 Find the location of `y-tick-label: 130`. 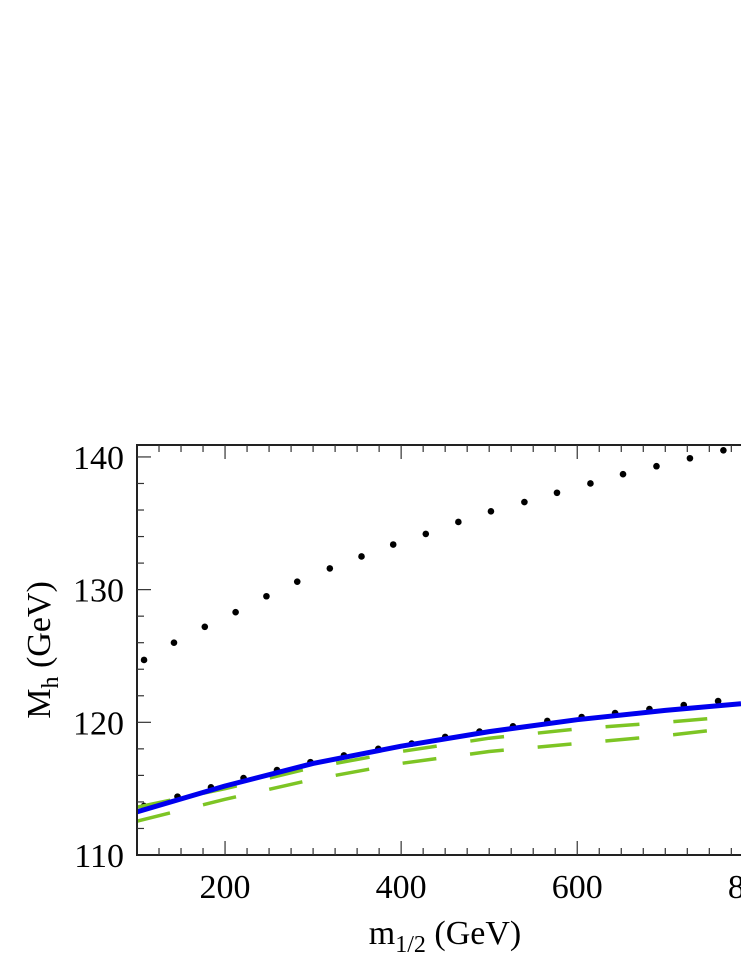

y-tick-label: 130 is located at coordinates (98, 591).